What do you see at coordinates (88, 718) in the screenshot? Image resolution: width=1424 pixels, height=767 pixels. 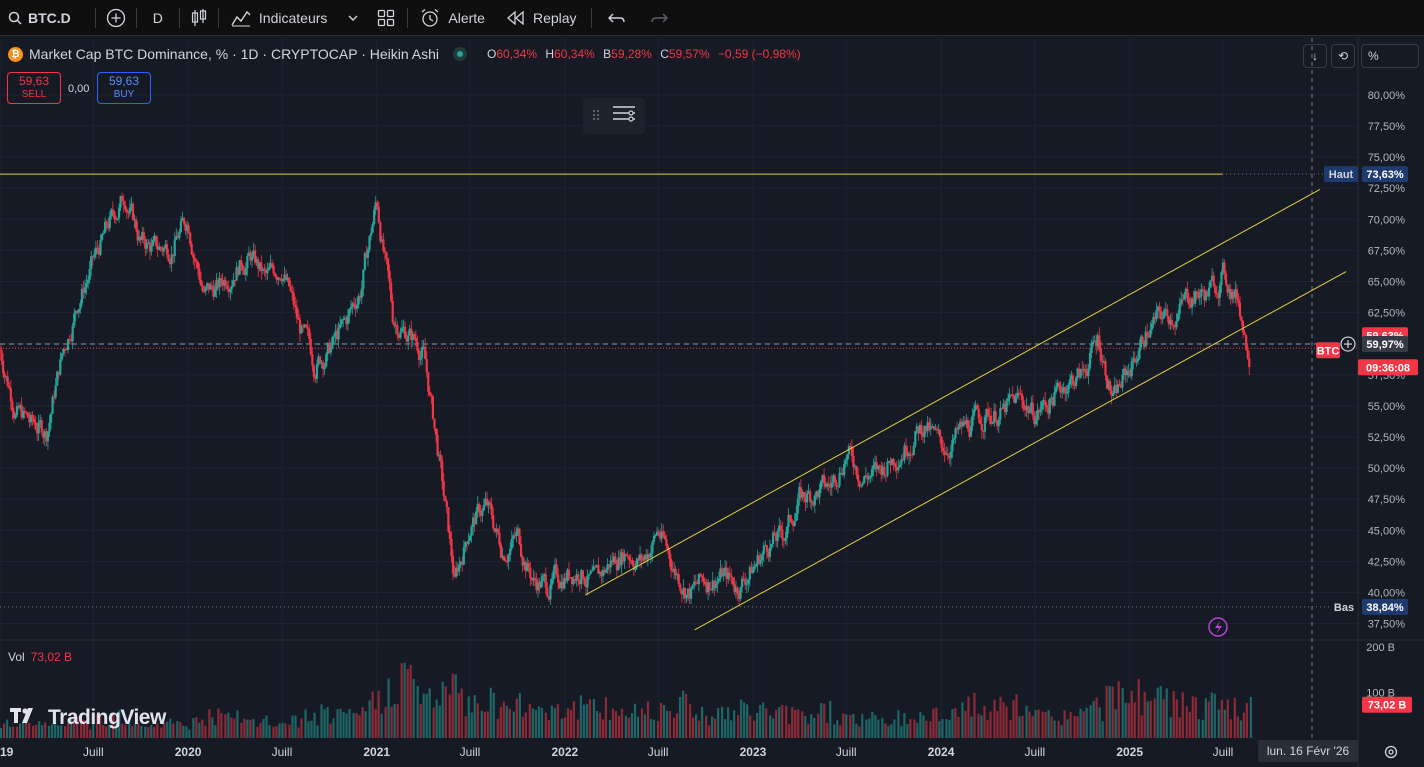 I see `tradingview-logo: TradingView` at bounding box center [88, 718].